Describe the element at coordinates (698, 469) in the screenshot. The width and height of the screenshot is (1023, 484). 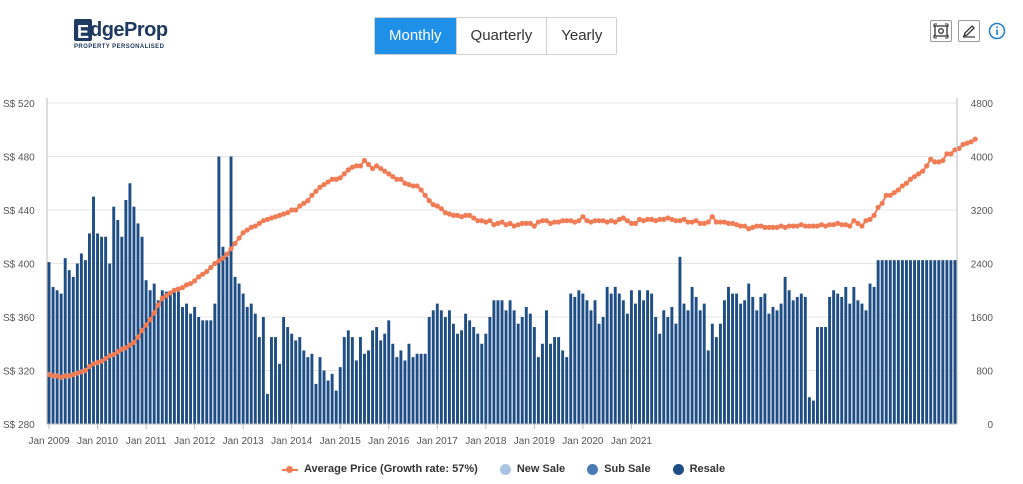
I see `legend-resale: Resale` at that location.